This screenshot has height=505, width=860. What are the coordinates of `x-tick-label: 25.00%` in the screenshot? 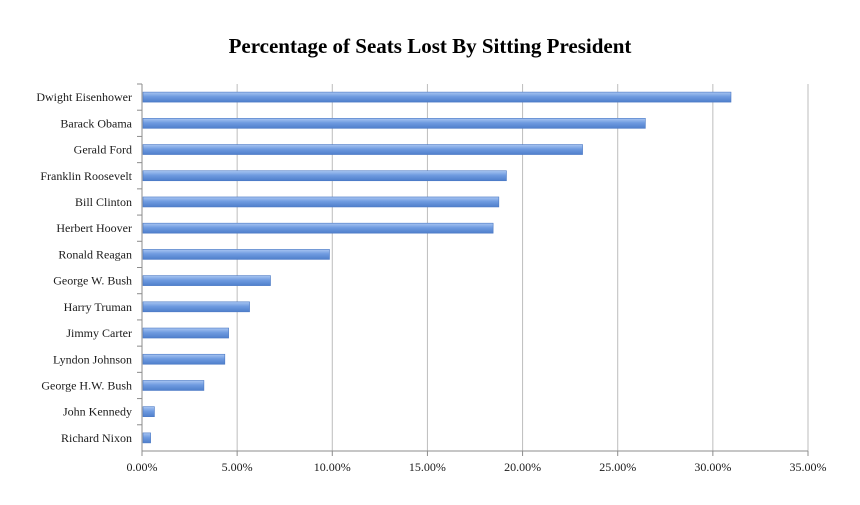 It's located at (617, 467).